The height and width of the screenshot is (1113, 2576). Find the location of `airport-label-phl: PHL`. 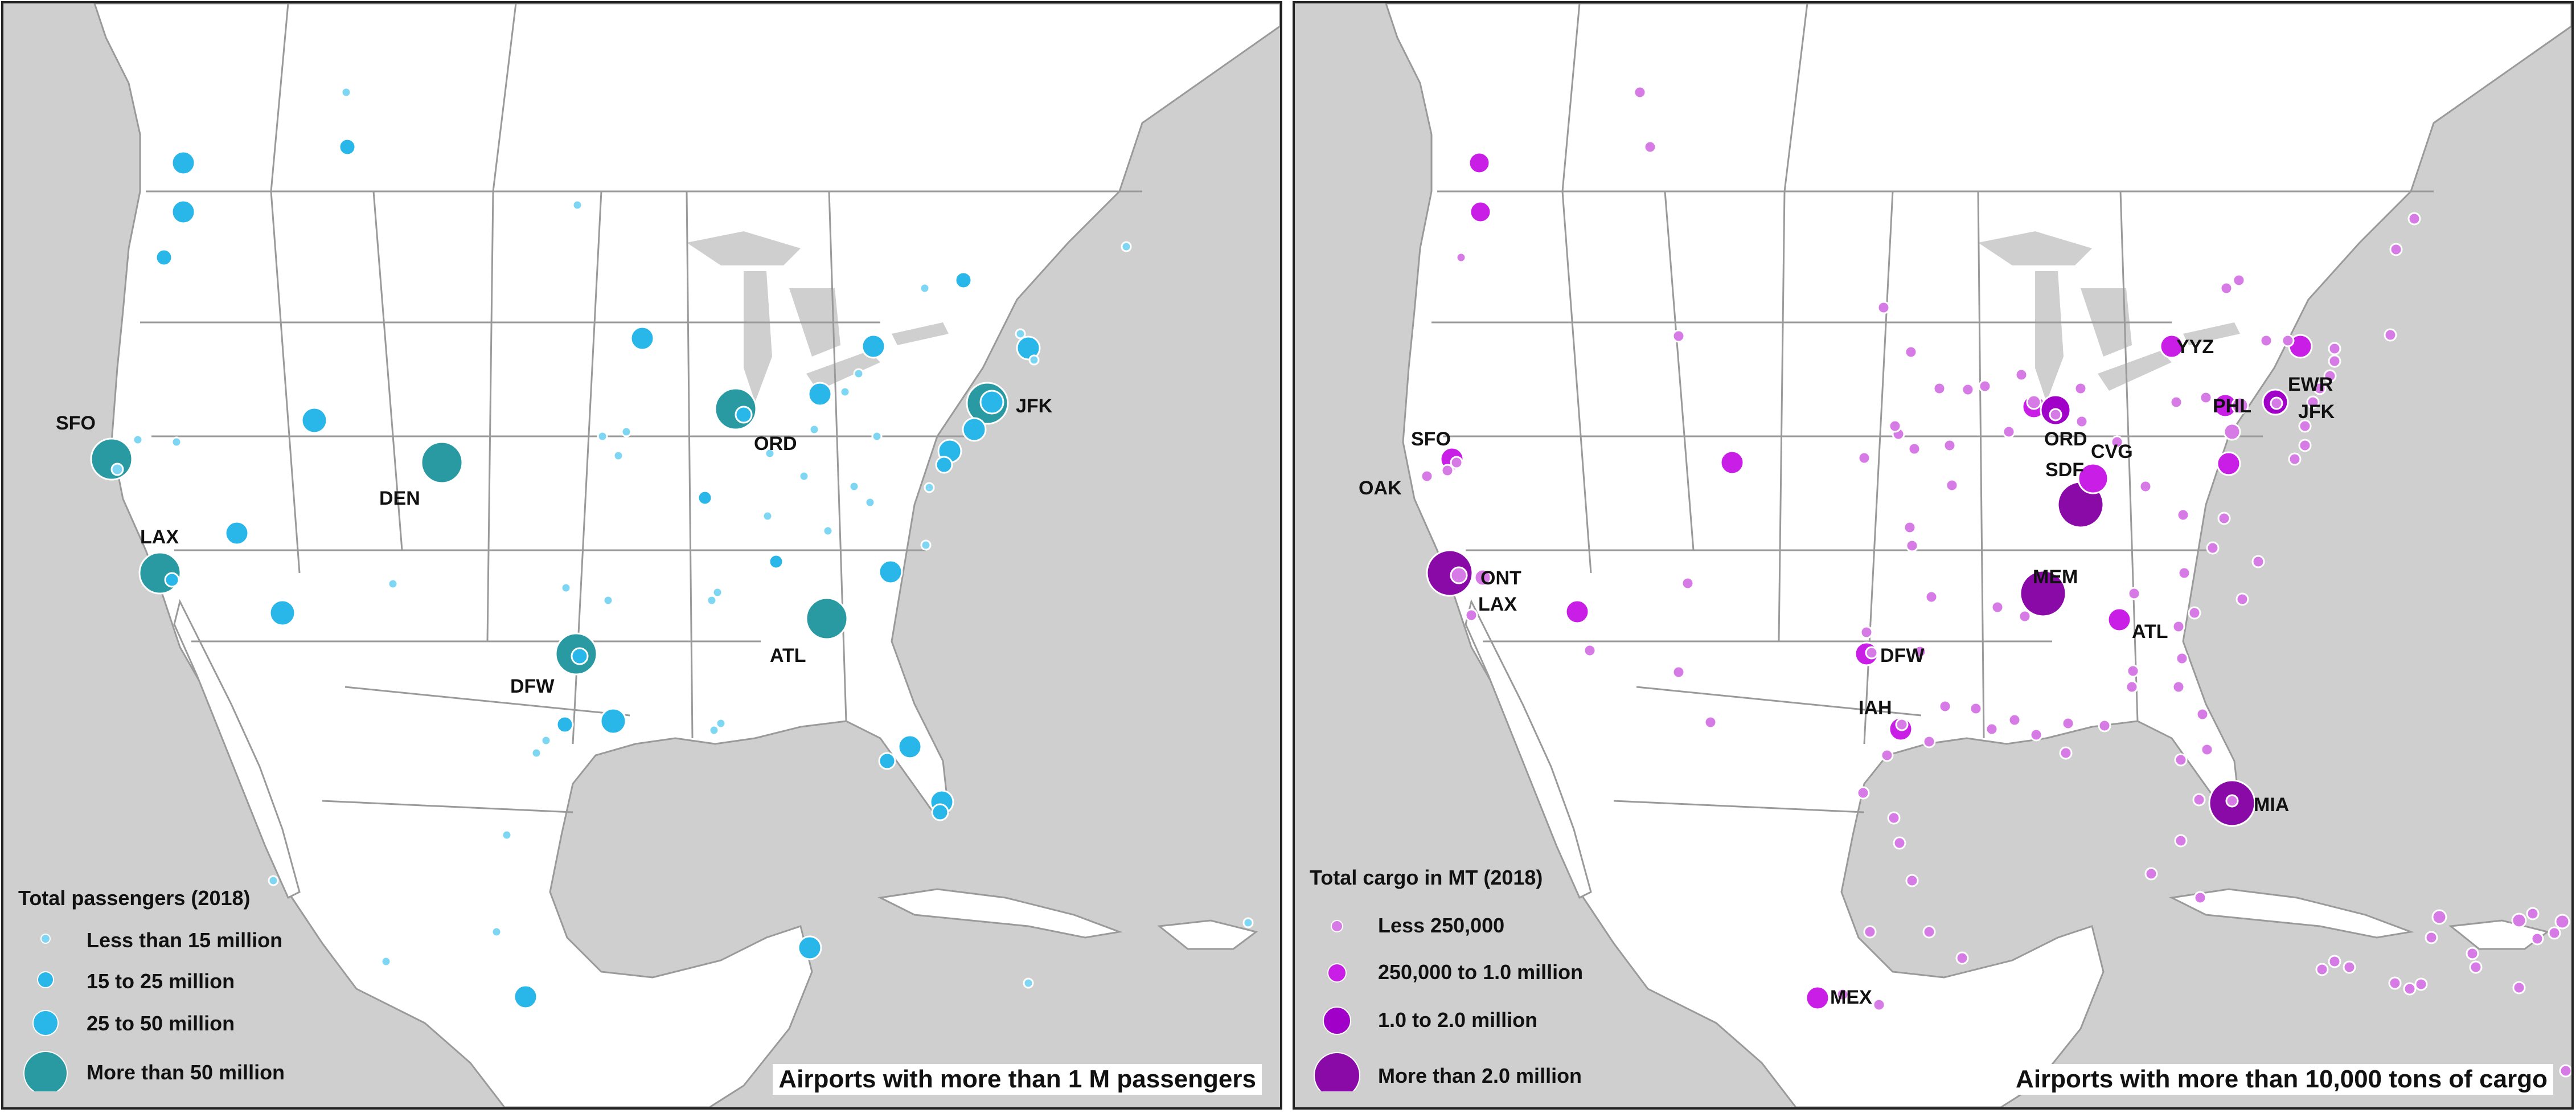

airport-label-phl: PHL is located at coordinates (2232, 406).